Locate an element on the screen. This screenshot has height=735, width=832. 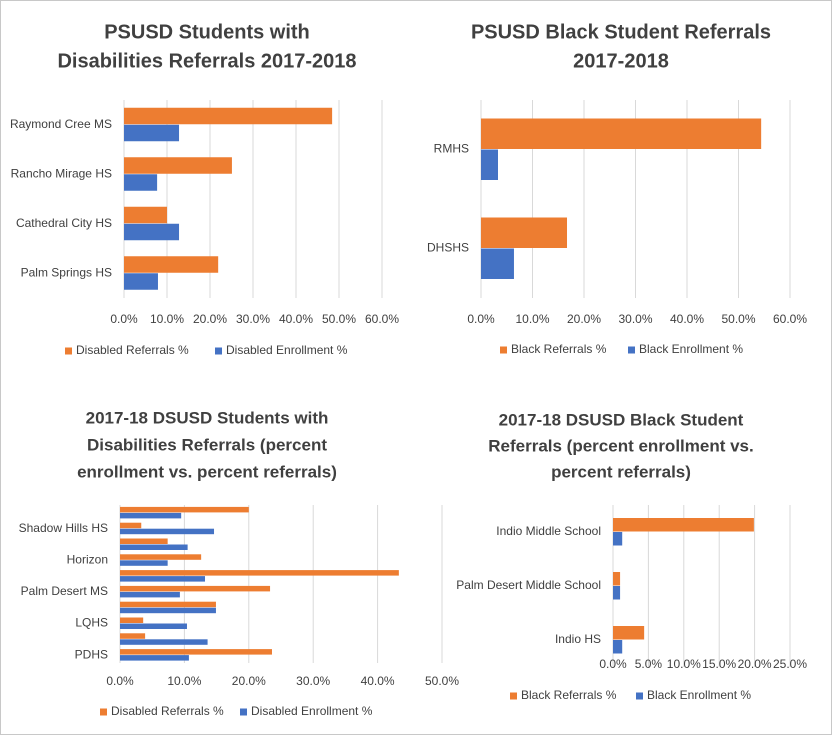
y-tick-label: Raymond Cree MS is located at coordinates (61, 124).